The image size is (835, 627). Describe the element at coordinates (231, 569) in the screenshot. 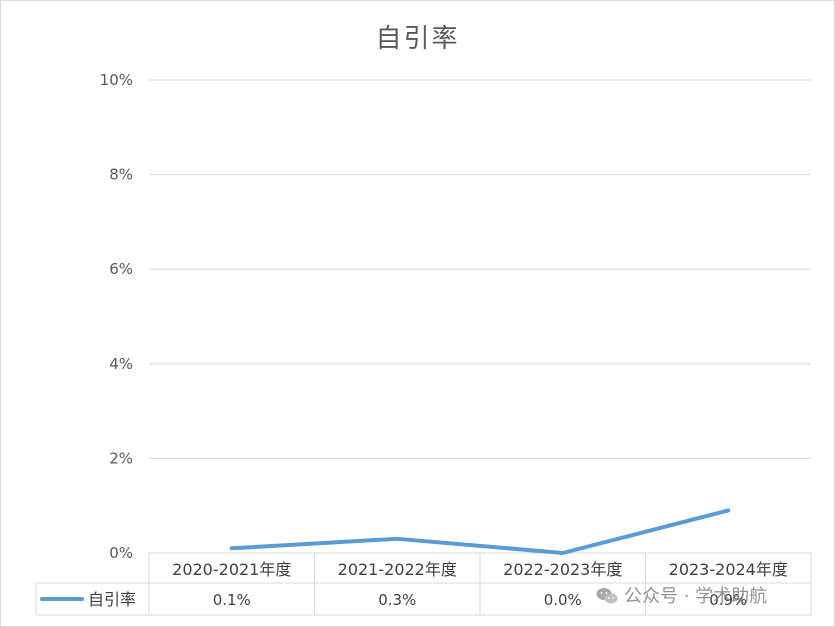

I see `x-category-label: 2020-2021年度` at that location.